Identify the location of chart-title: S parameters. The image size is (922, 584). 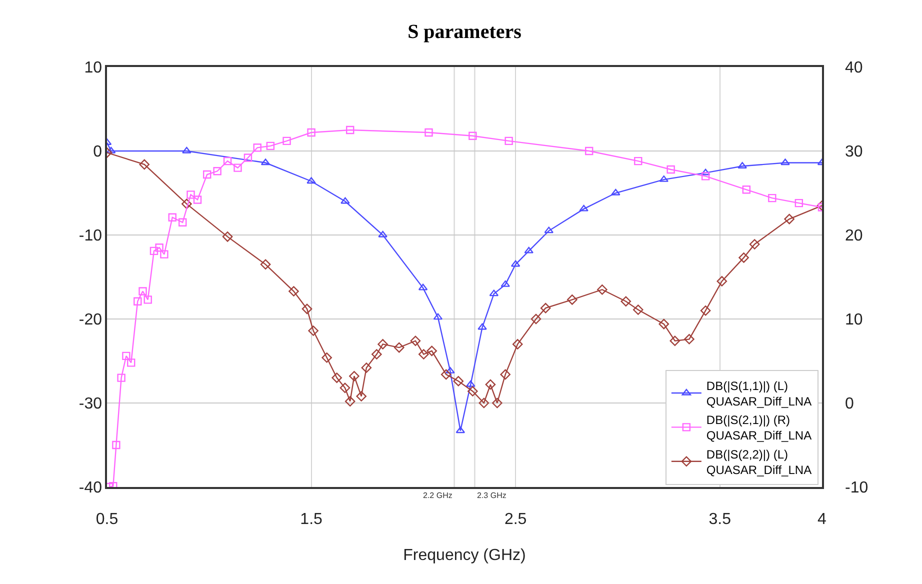
(465, 32).